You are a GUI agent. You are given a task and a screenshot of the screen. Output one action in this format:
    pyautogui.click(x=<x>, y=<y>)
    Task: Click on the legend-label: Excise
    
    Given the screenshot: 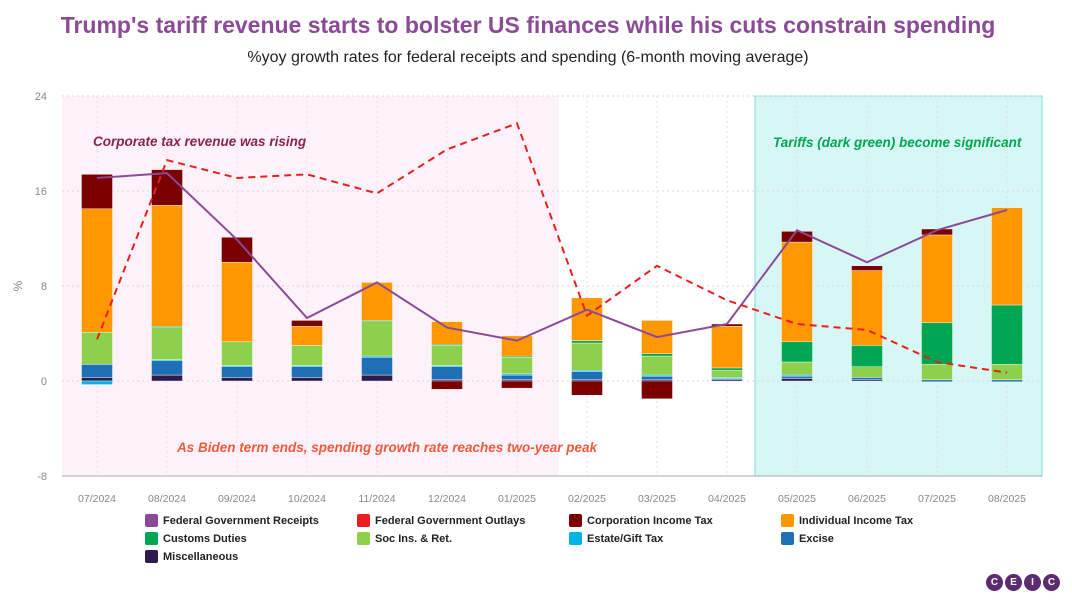 What is the action you would take?
    pyautogui.click(x=816, y=538)
    